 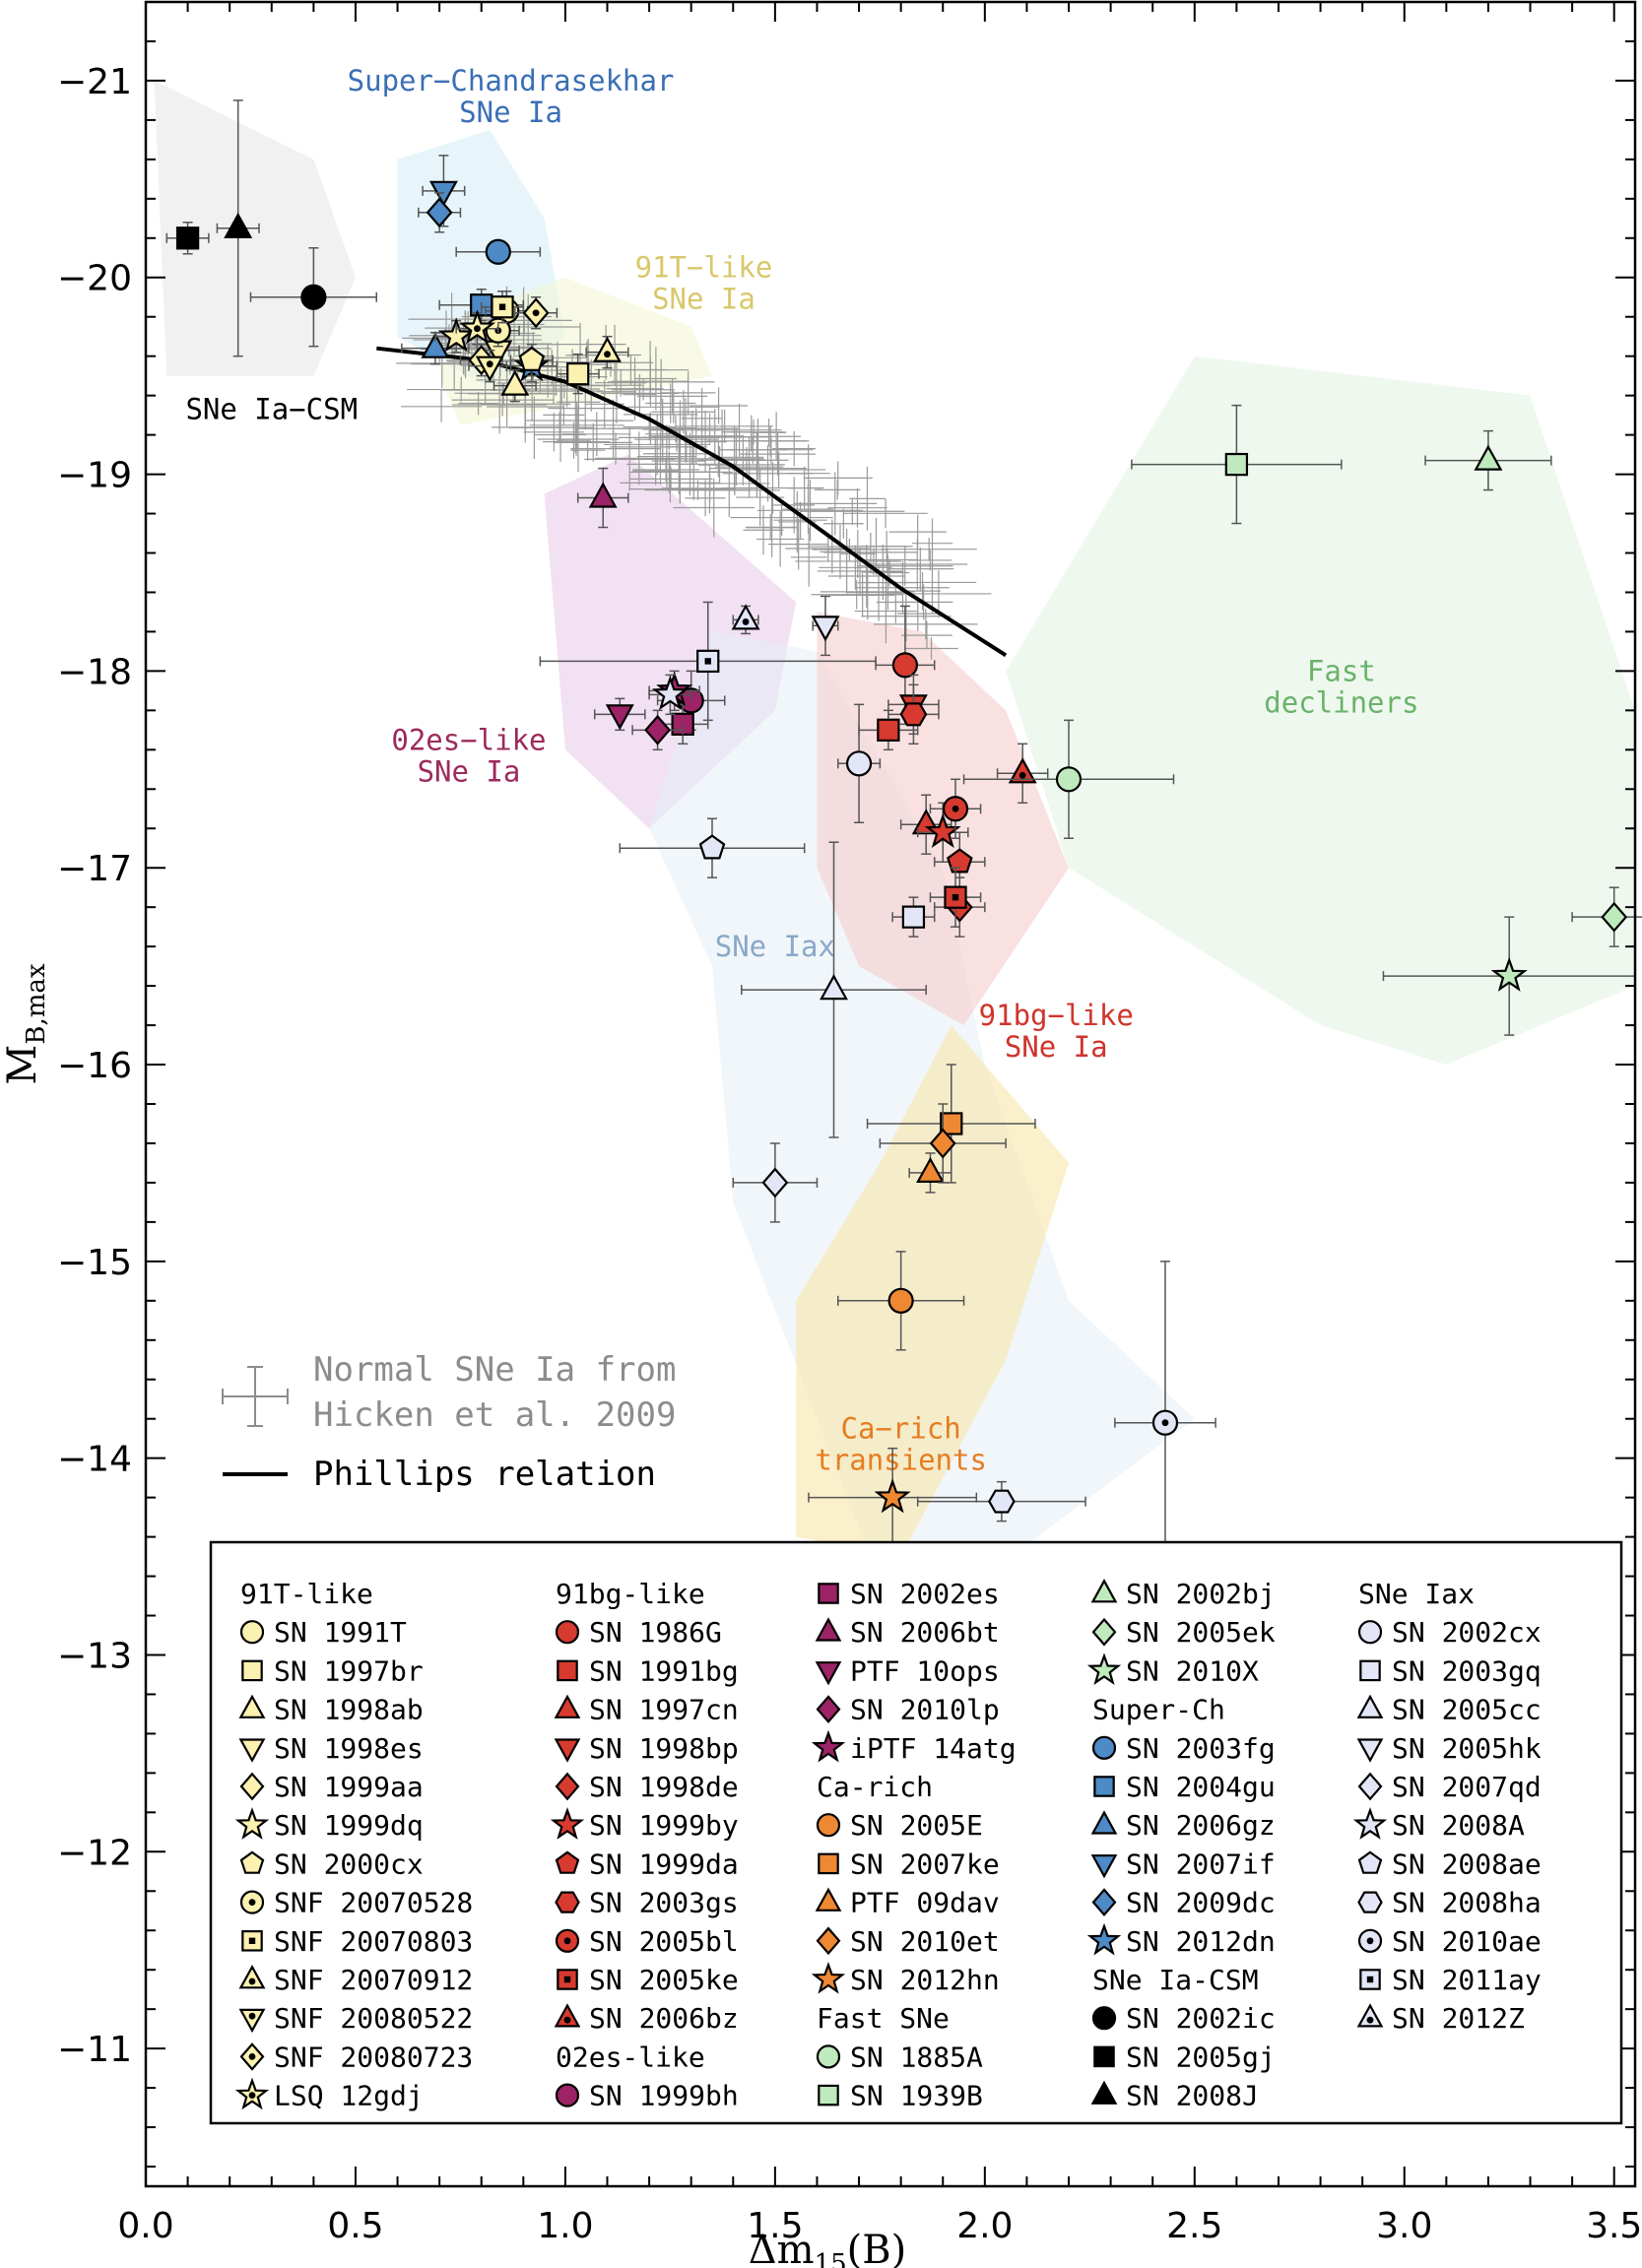 What do you see at coordinates (271, 409) in the screenshot?
I see `region-label-line: SNe Ia−CSM` at bounding box center [271, 409].